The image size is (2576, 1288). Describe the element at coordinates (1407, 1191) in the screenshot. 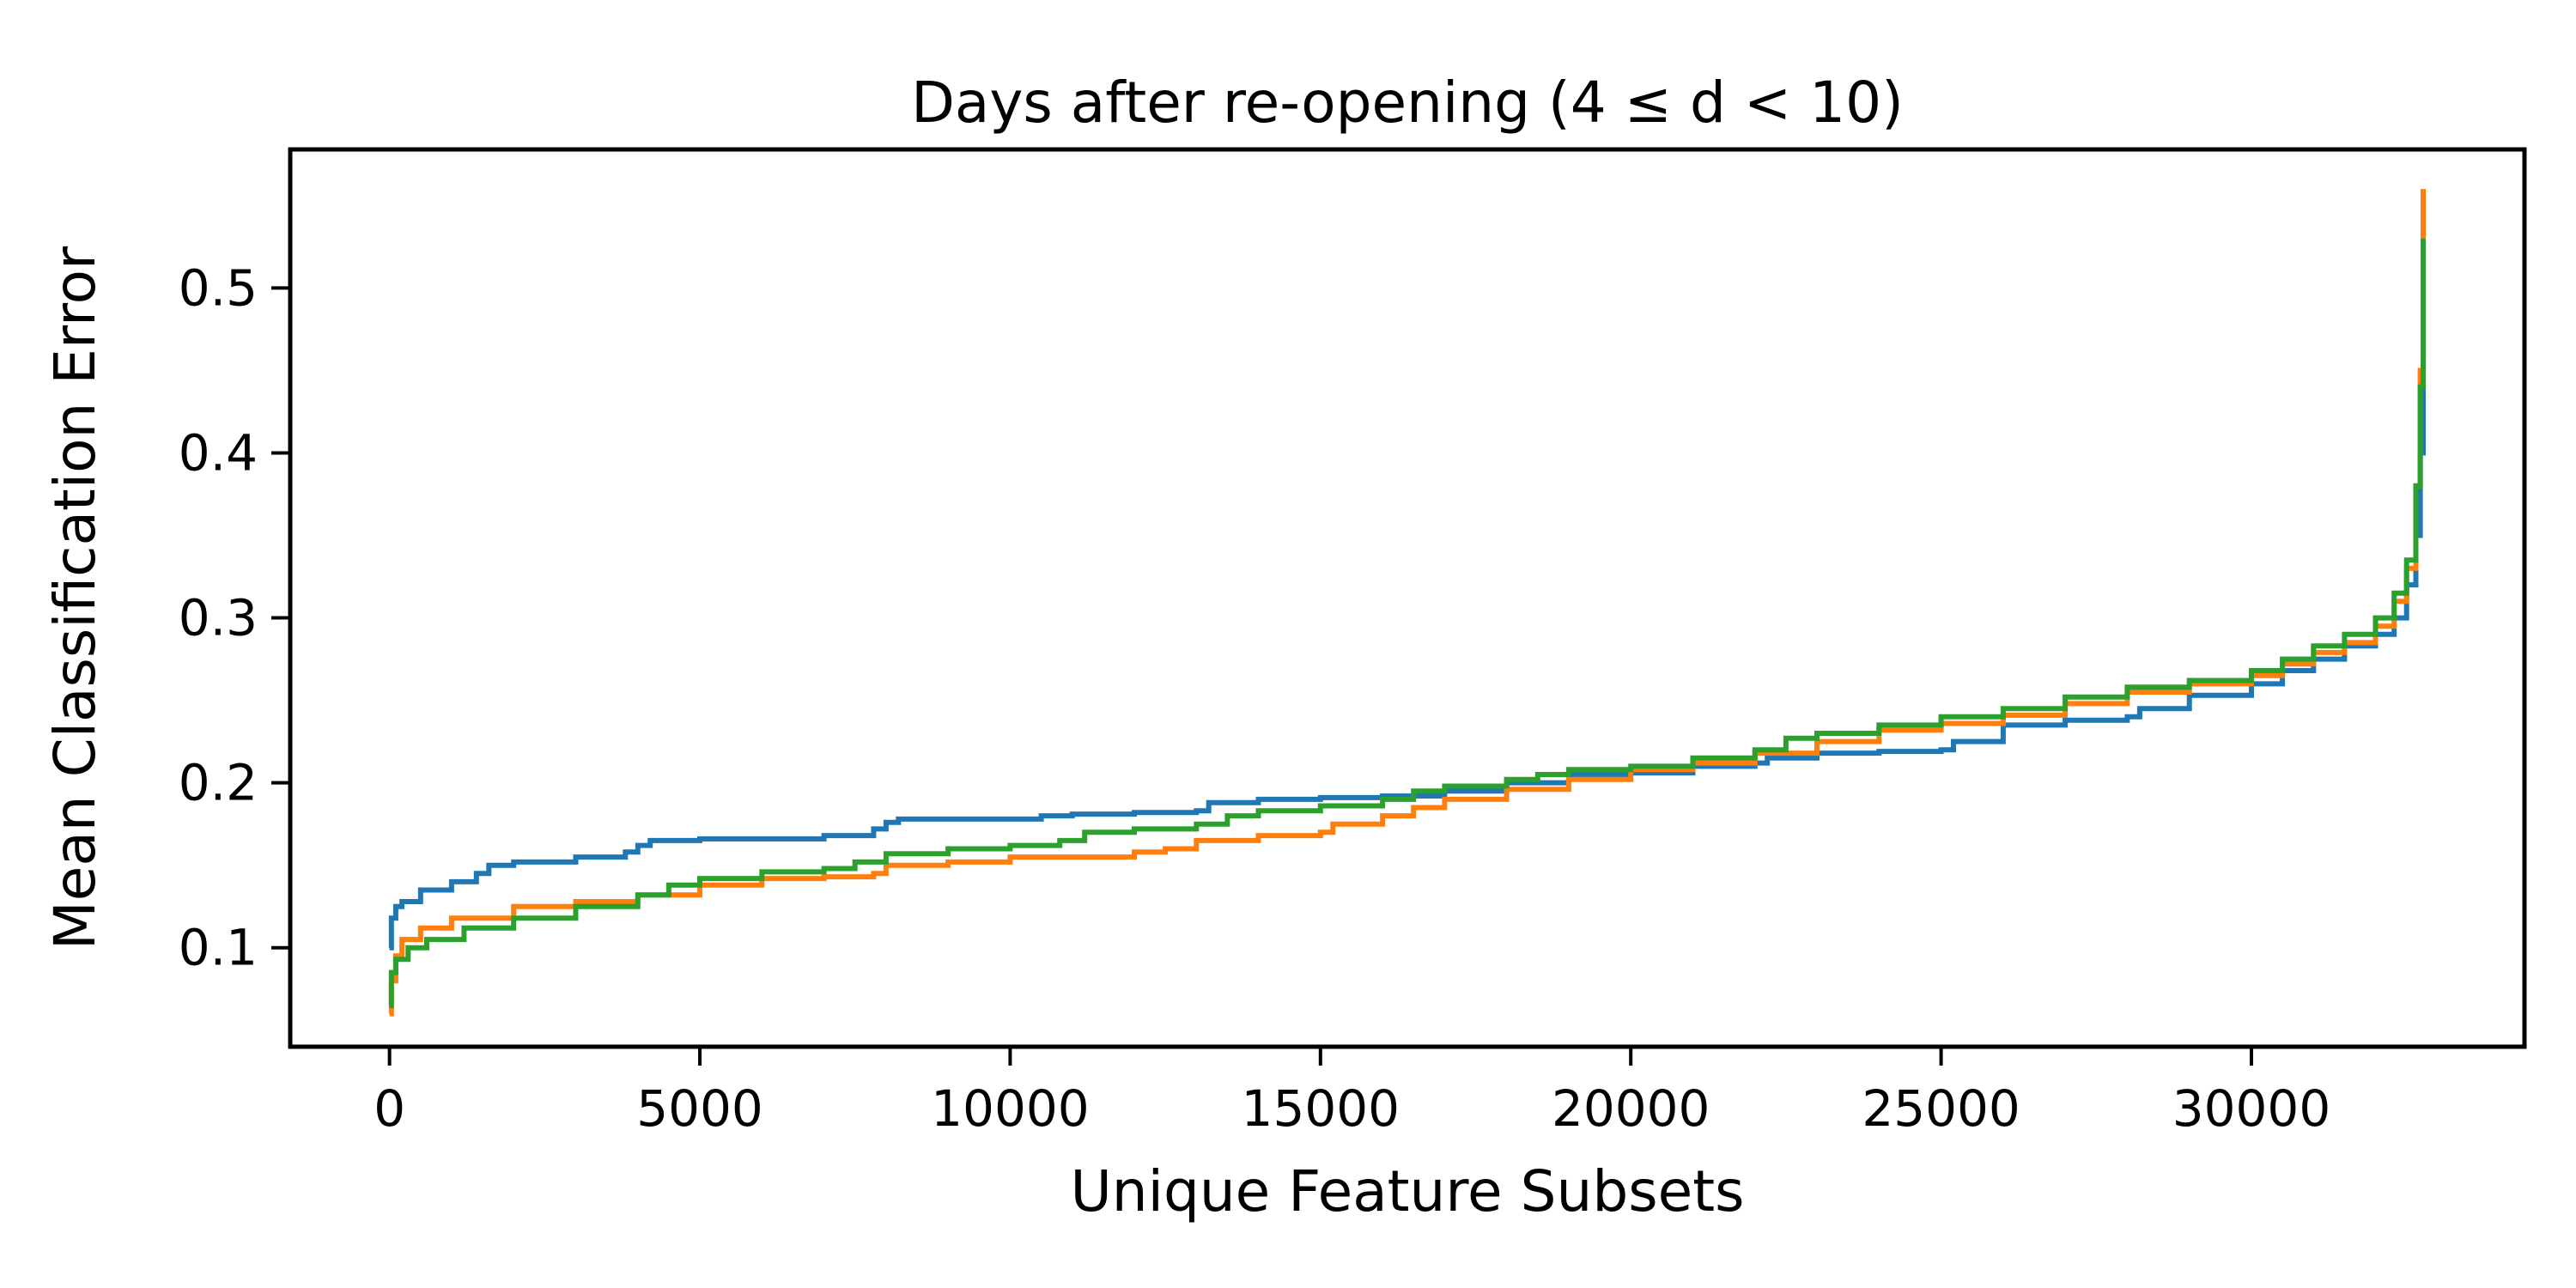

I see `x-axis-label: Unique Feature Subsets` at that location.